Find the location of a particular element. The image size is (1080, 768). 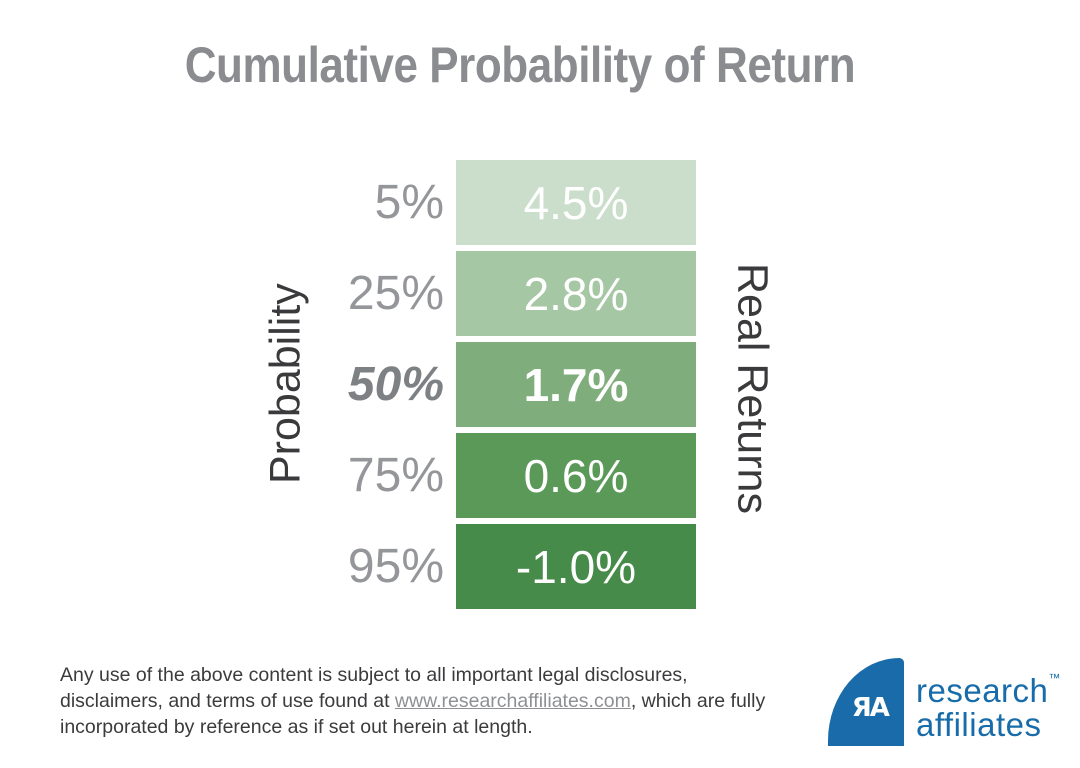

logo-word-affiliates: affiliates is located at coordinates (979, 724).